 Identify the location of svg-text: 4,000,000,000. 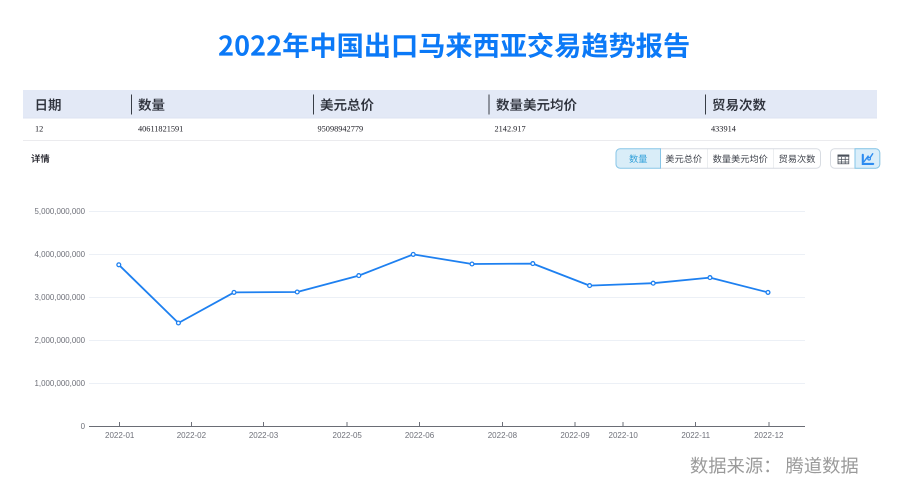
(60, 254).